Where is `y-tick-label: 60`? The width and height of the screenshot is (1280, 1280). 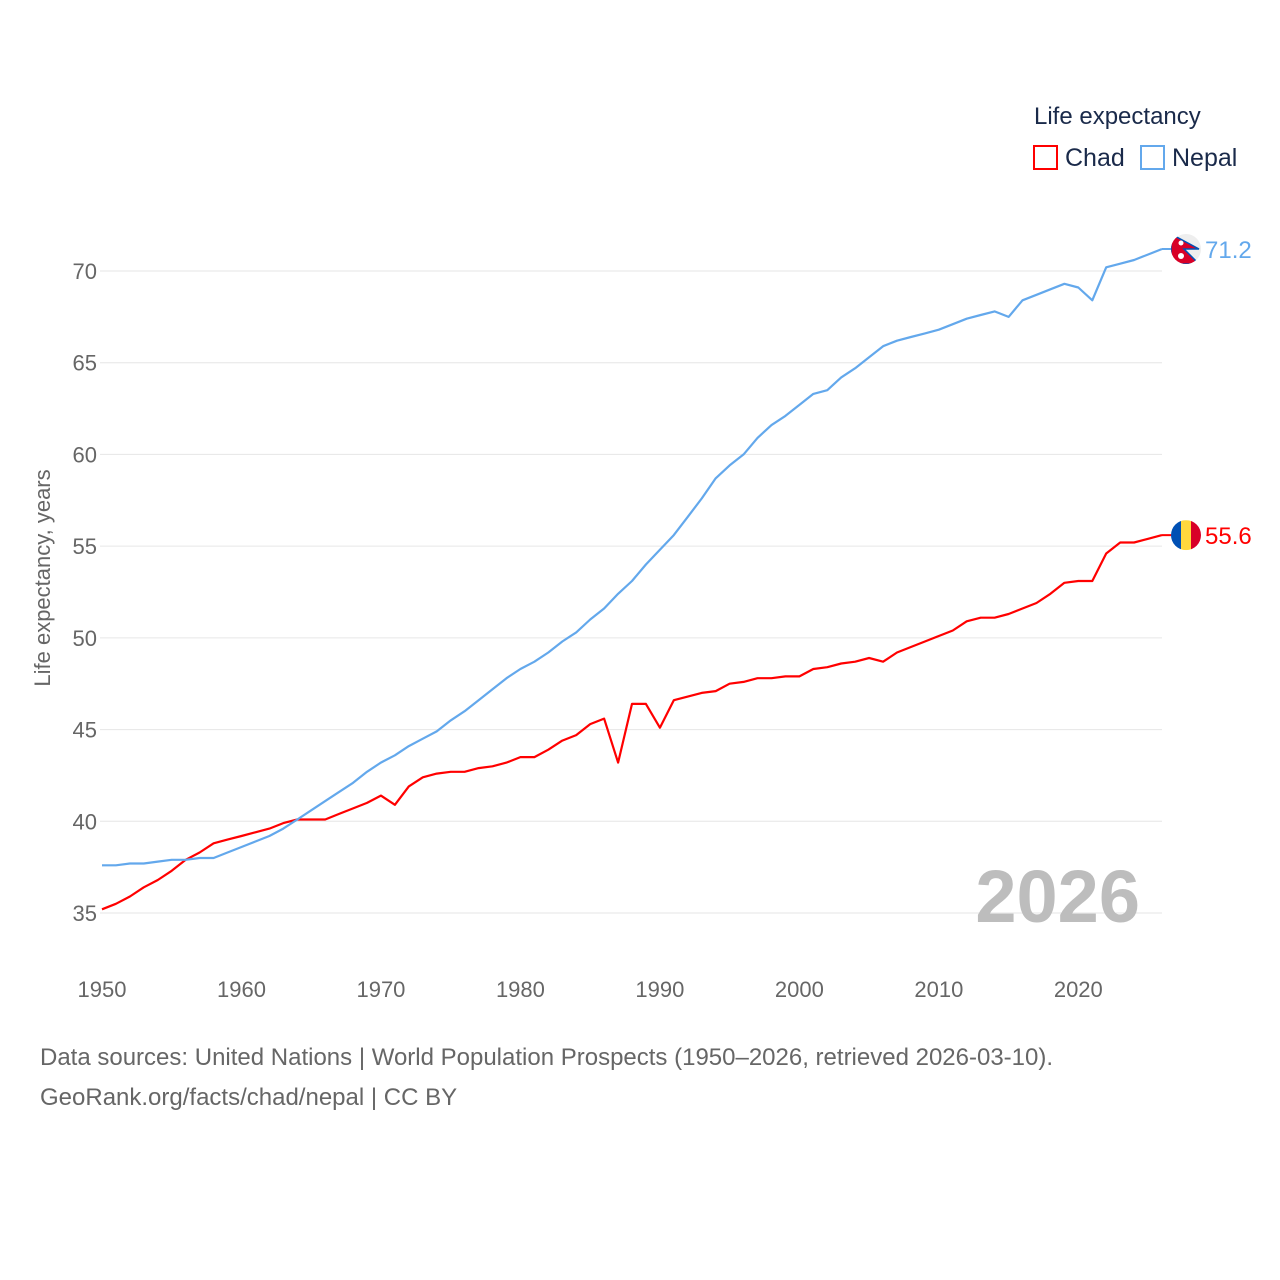 y-tick-label: 60 is located at coordinates (85, 454).